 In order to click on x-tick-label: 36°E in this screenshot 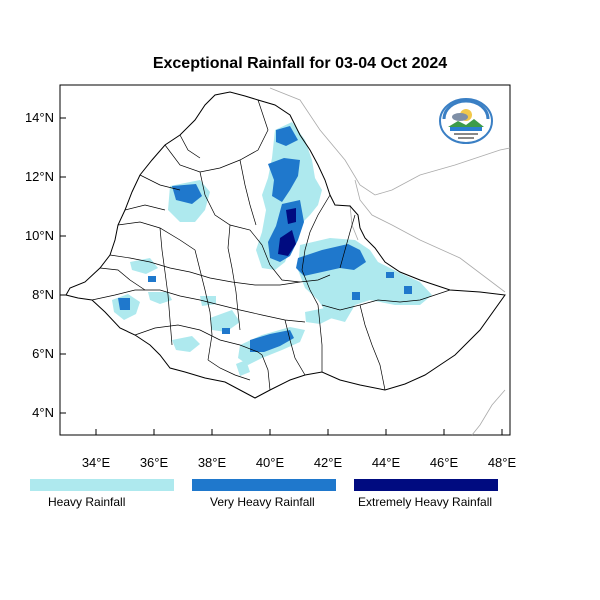, I will do `click(154, 462)`.